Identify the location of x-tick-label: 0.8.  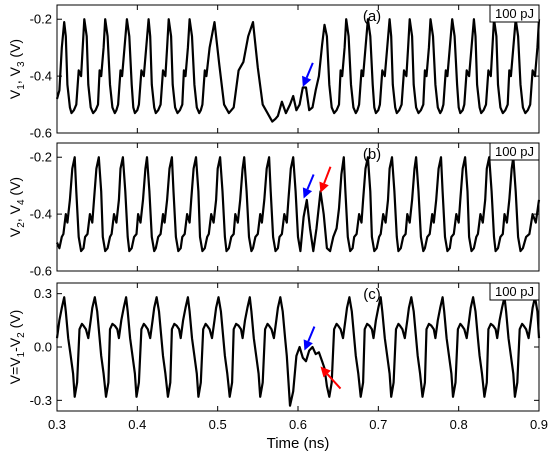
(459, 424).